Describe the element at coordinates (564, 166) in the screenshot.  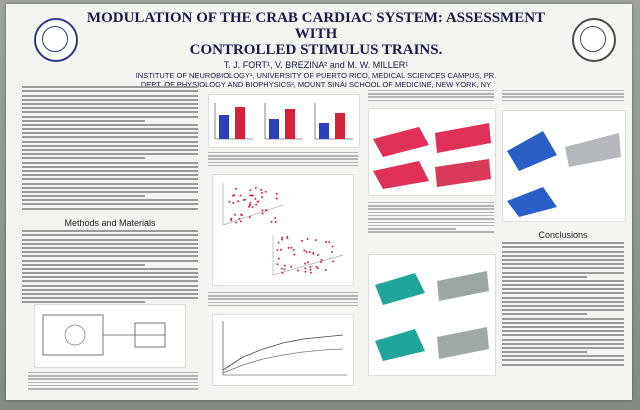
I see `figure-8-surface-plots-blue` at that location.